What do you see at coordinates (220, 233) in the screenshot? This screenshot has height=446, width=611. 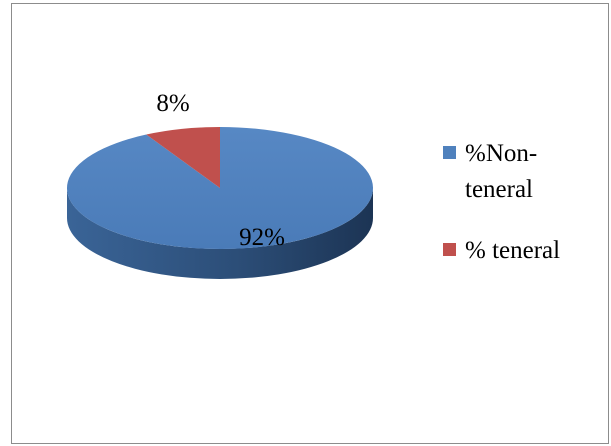 I see `pie-side` at bounding box center [220, 233].